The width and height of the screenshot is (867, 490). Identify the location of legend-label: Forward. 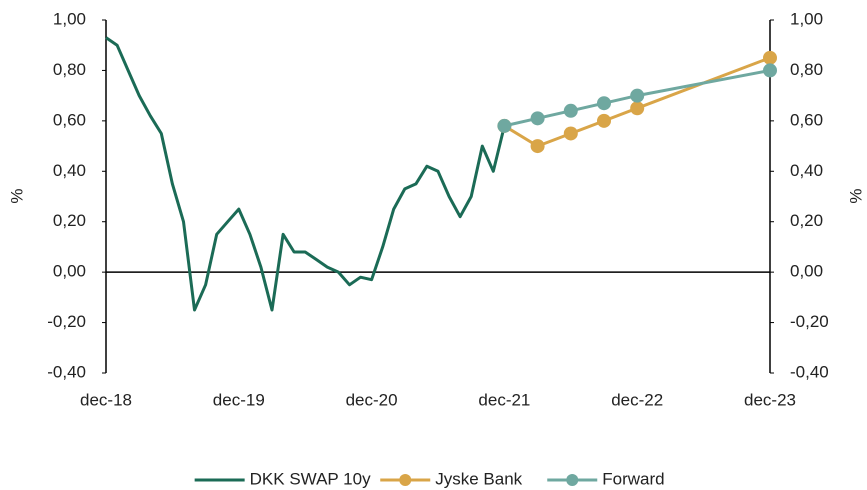
(633, 478).